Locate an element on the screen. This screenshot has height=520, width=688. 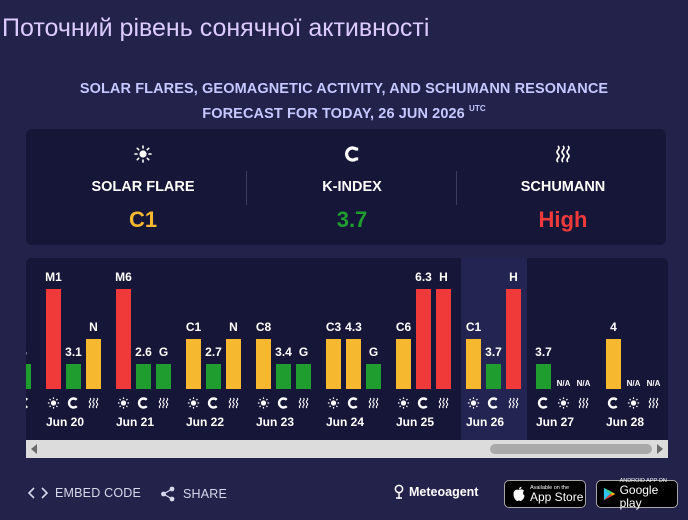
share-button: SHARE is located at coordinates (193, 494).